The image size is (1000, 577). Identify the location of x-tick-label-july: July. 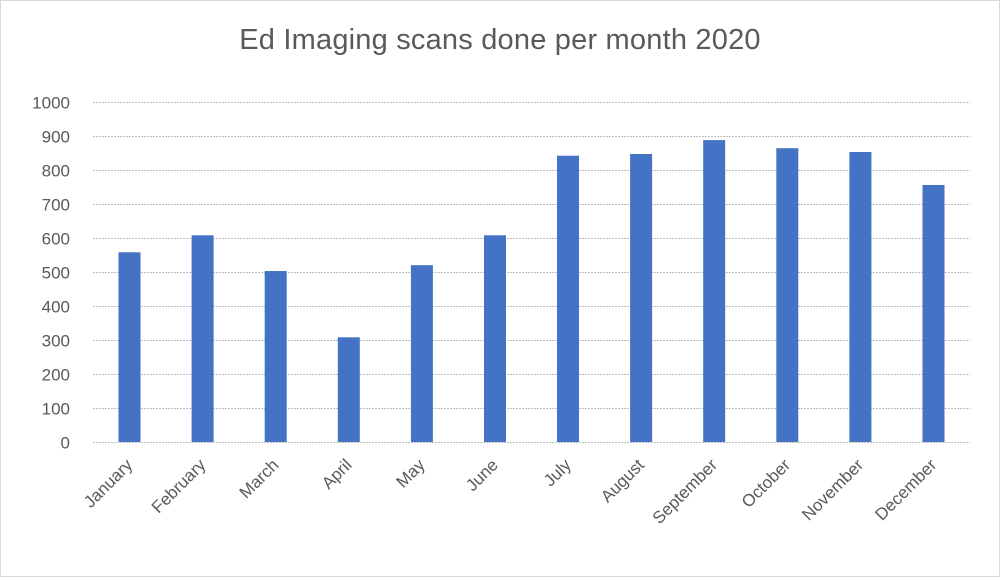
(557, 472).